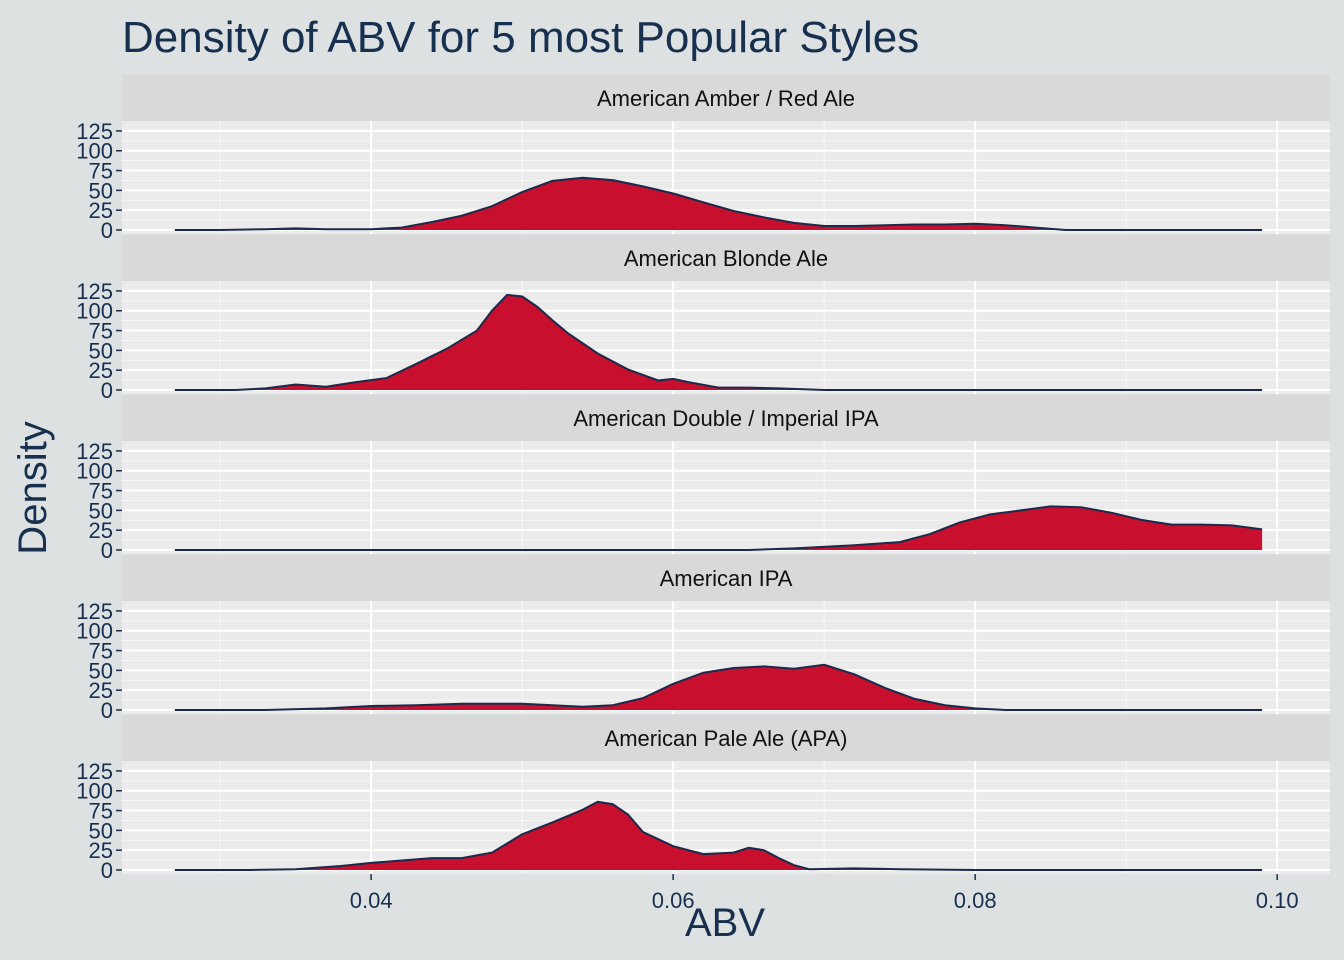 This screenshot has height=960, width=1344. Describe the element at coordinates (371, 900) in the screenshot. I see `x-tick-label: 0.04` at that location.